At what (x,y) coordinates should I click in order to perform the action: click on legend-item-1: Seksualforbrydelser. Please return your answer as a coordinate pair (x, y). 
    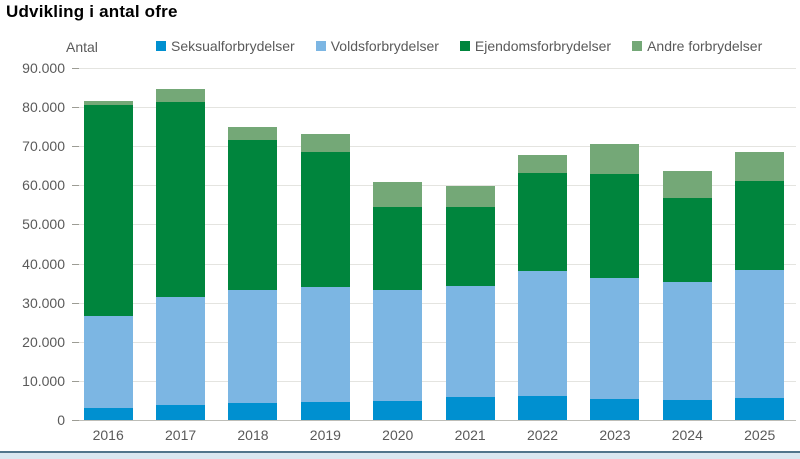
    Looking at the image, I should click on (225, 46).